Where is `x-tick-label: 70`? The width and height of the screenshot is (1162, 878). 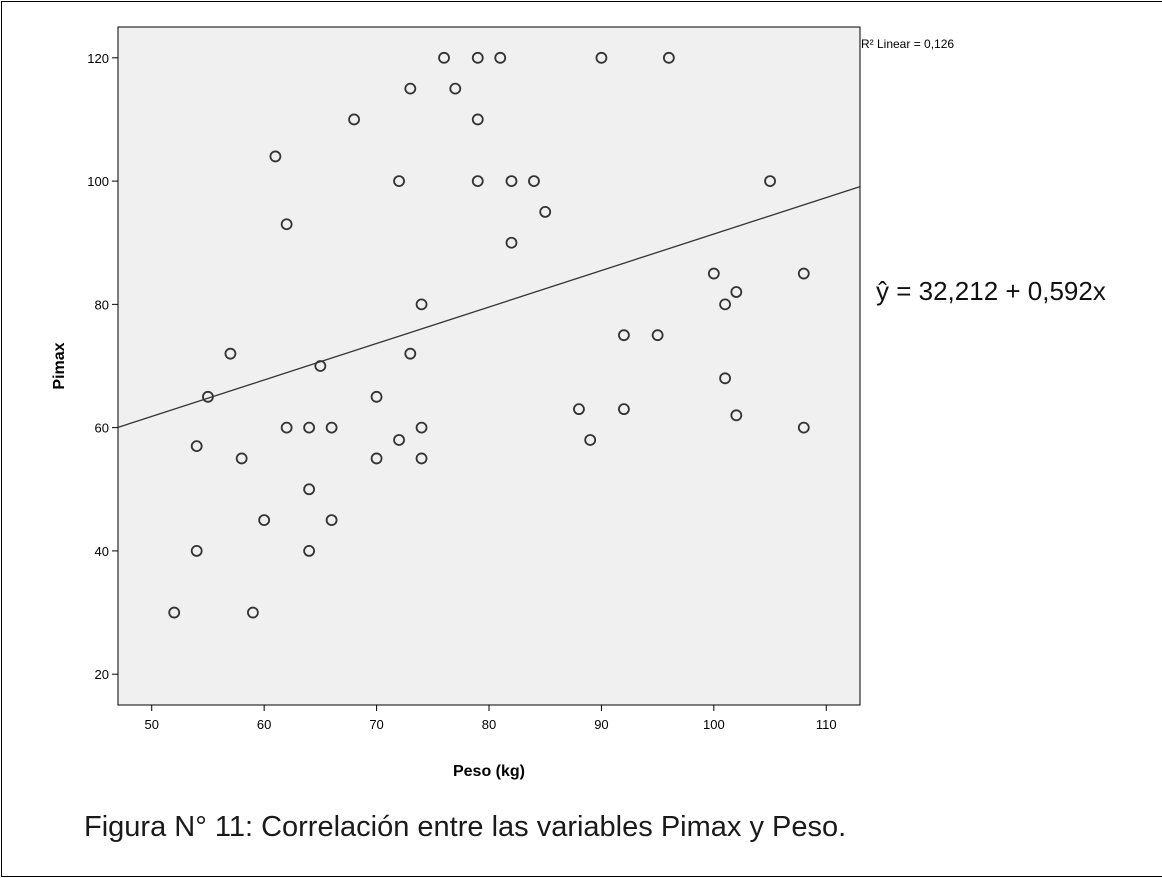 x-tick-label: 70 is located at coordinates (376, 724).